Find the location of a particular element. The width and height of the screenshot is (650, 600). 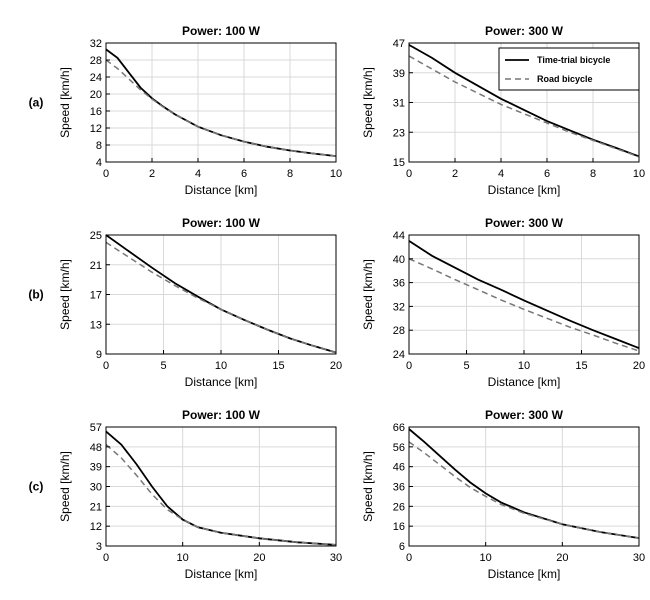

y-tick-label: 16 is located at coordinates (96, 112).